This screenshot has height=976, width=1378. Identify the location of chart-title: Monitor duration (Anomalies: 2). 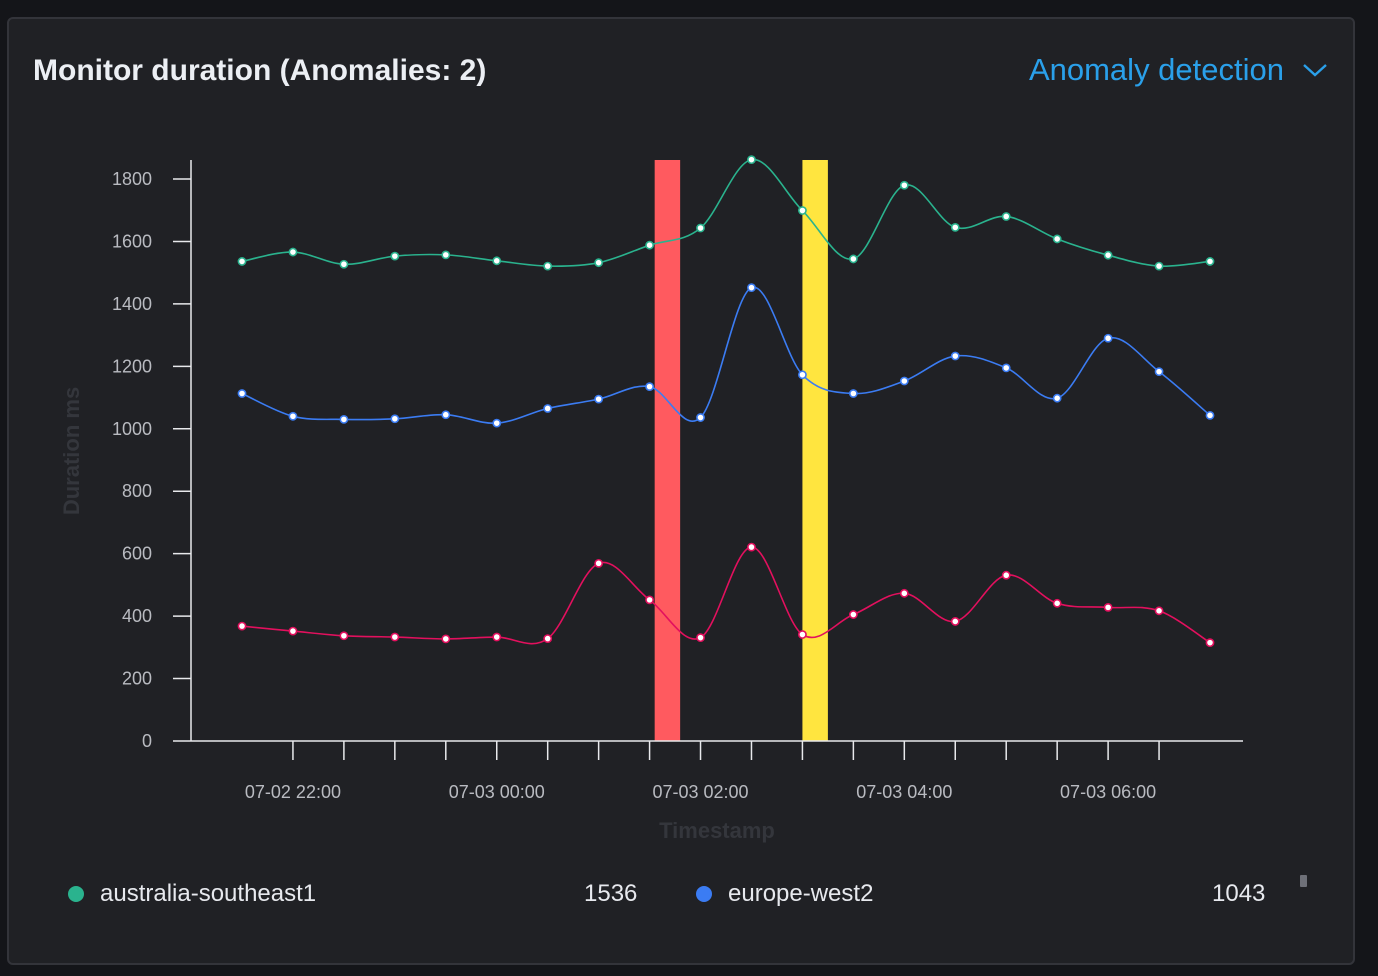
(260, 70).